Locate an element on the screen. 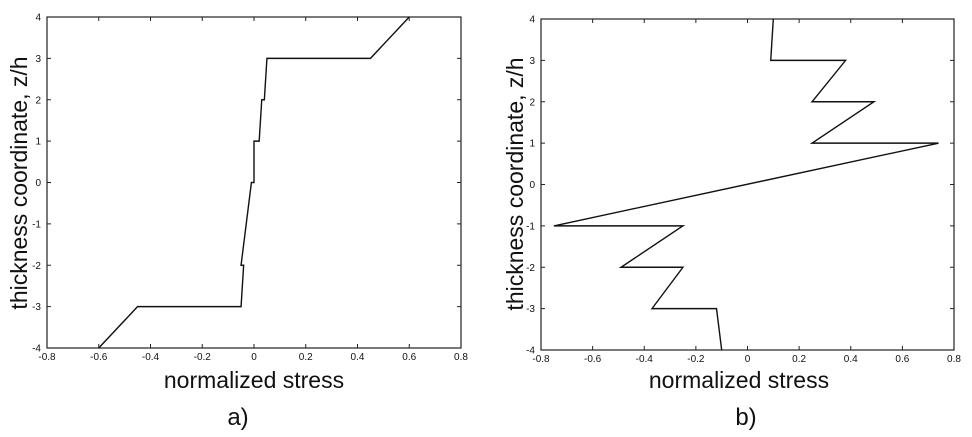 This screenshot has width=972, height=437. y-tick-label-a-8: 4 is located at coordinates (38, 18).